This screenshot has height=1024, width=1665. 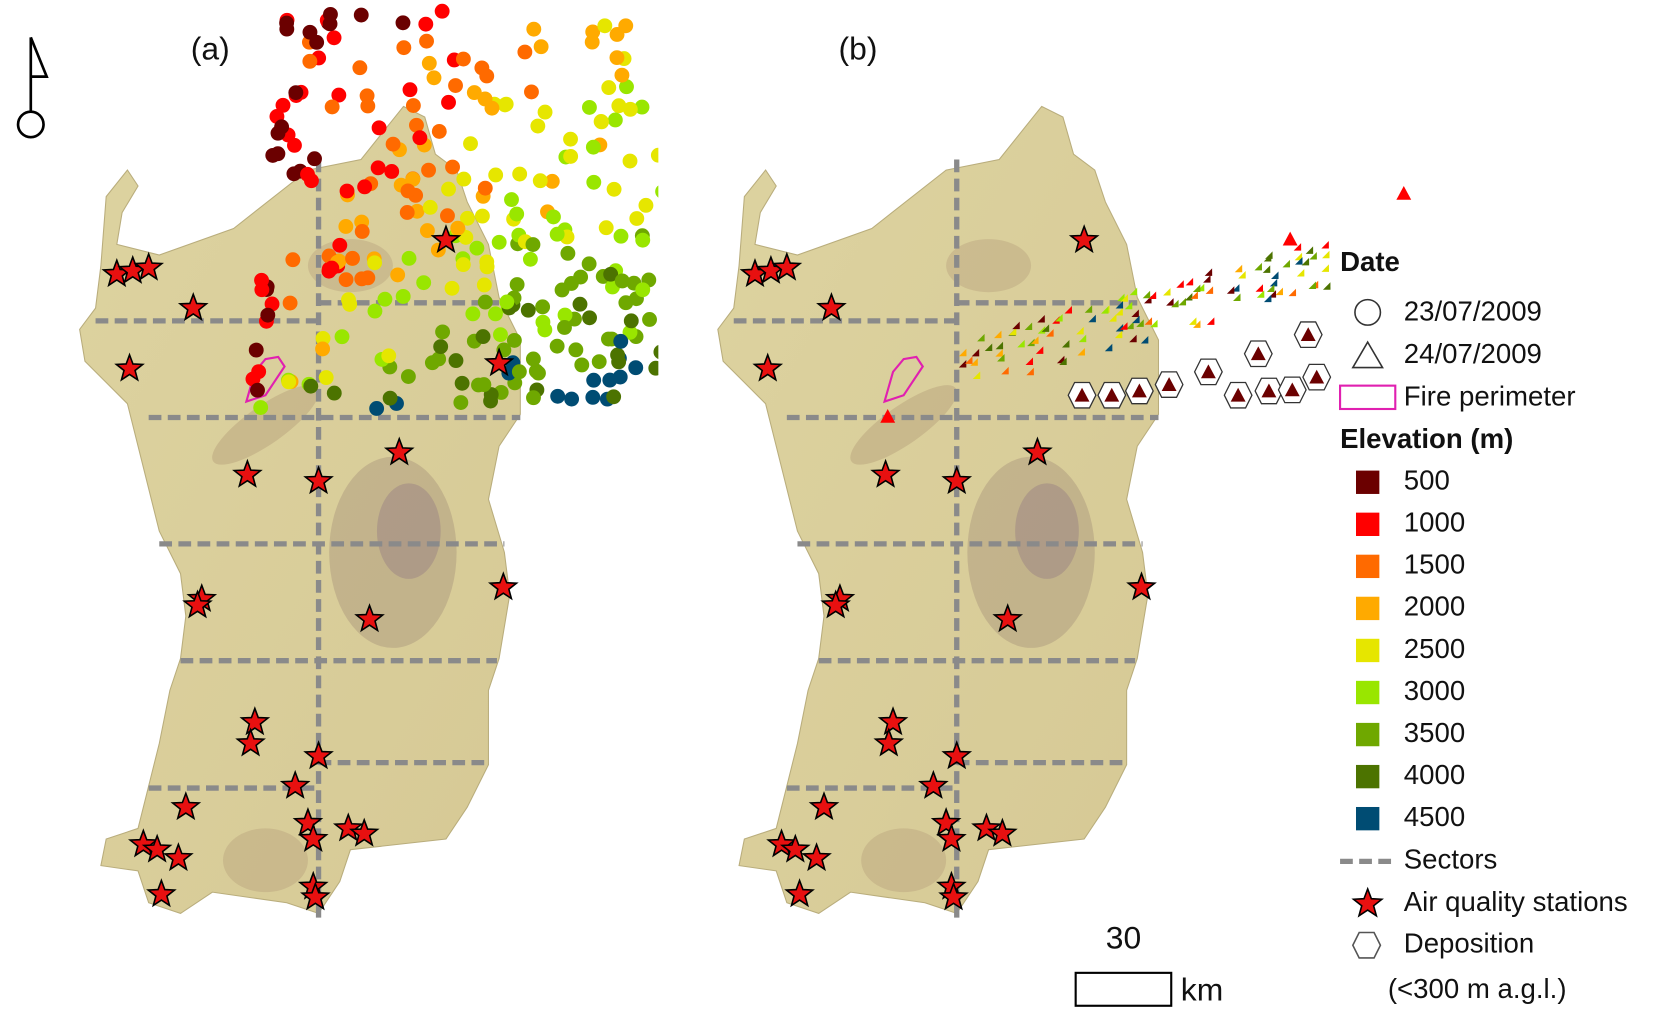 I want to click on north-arrow, so click(x=32, y=87).